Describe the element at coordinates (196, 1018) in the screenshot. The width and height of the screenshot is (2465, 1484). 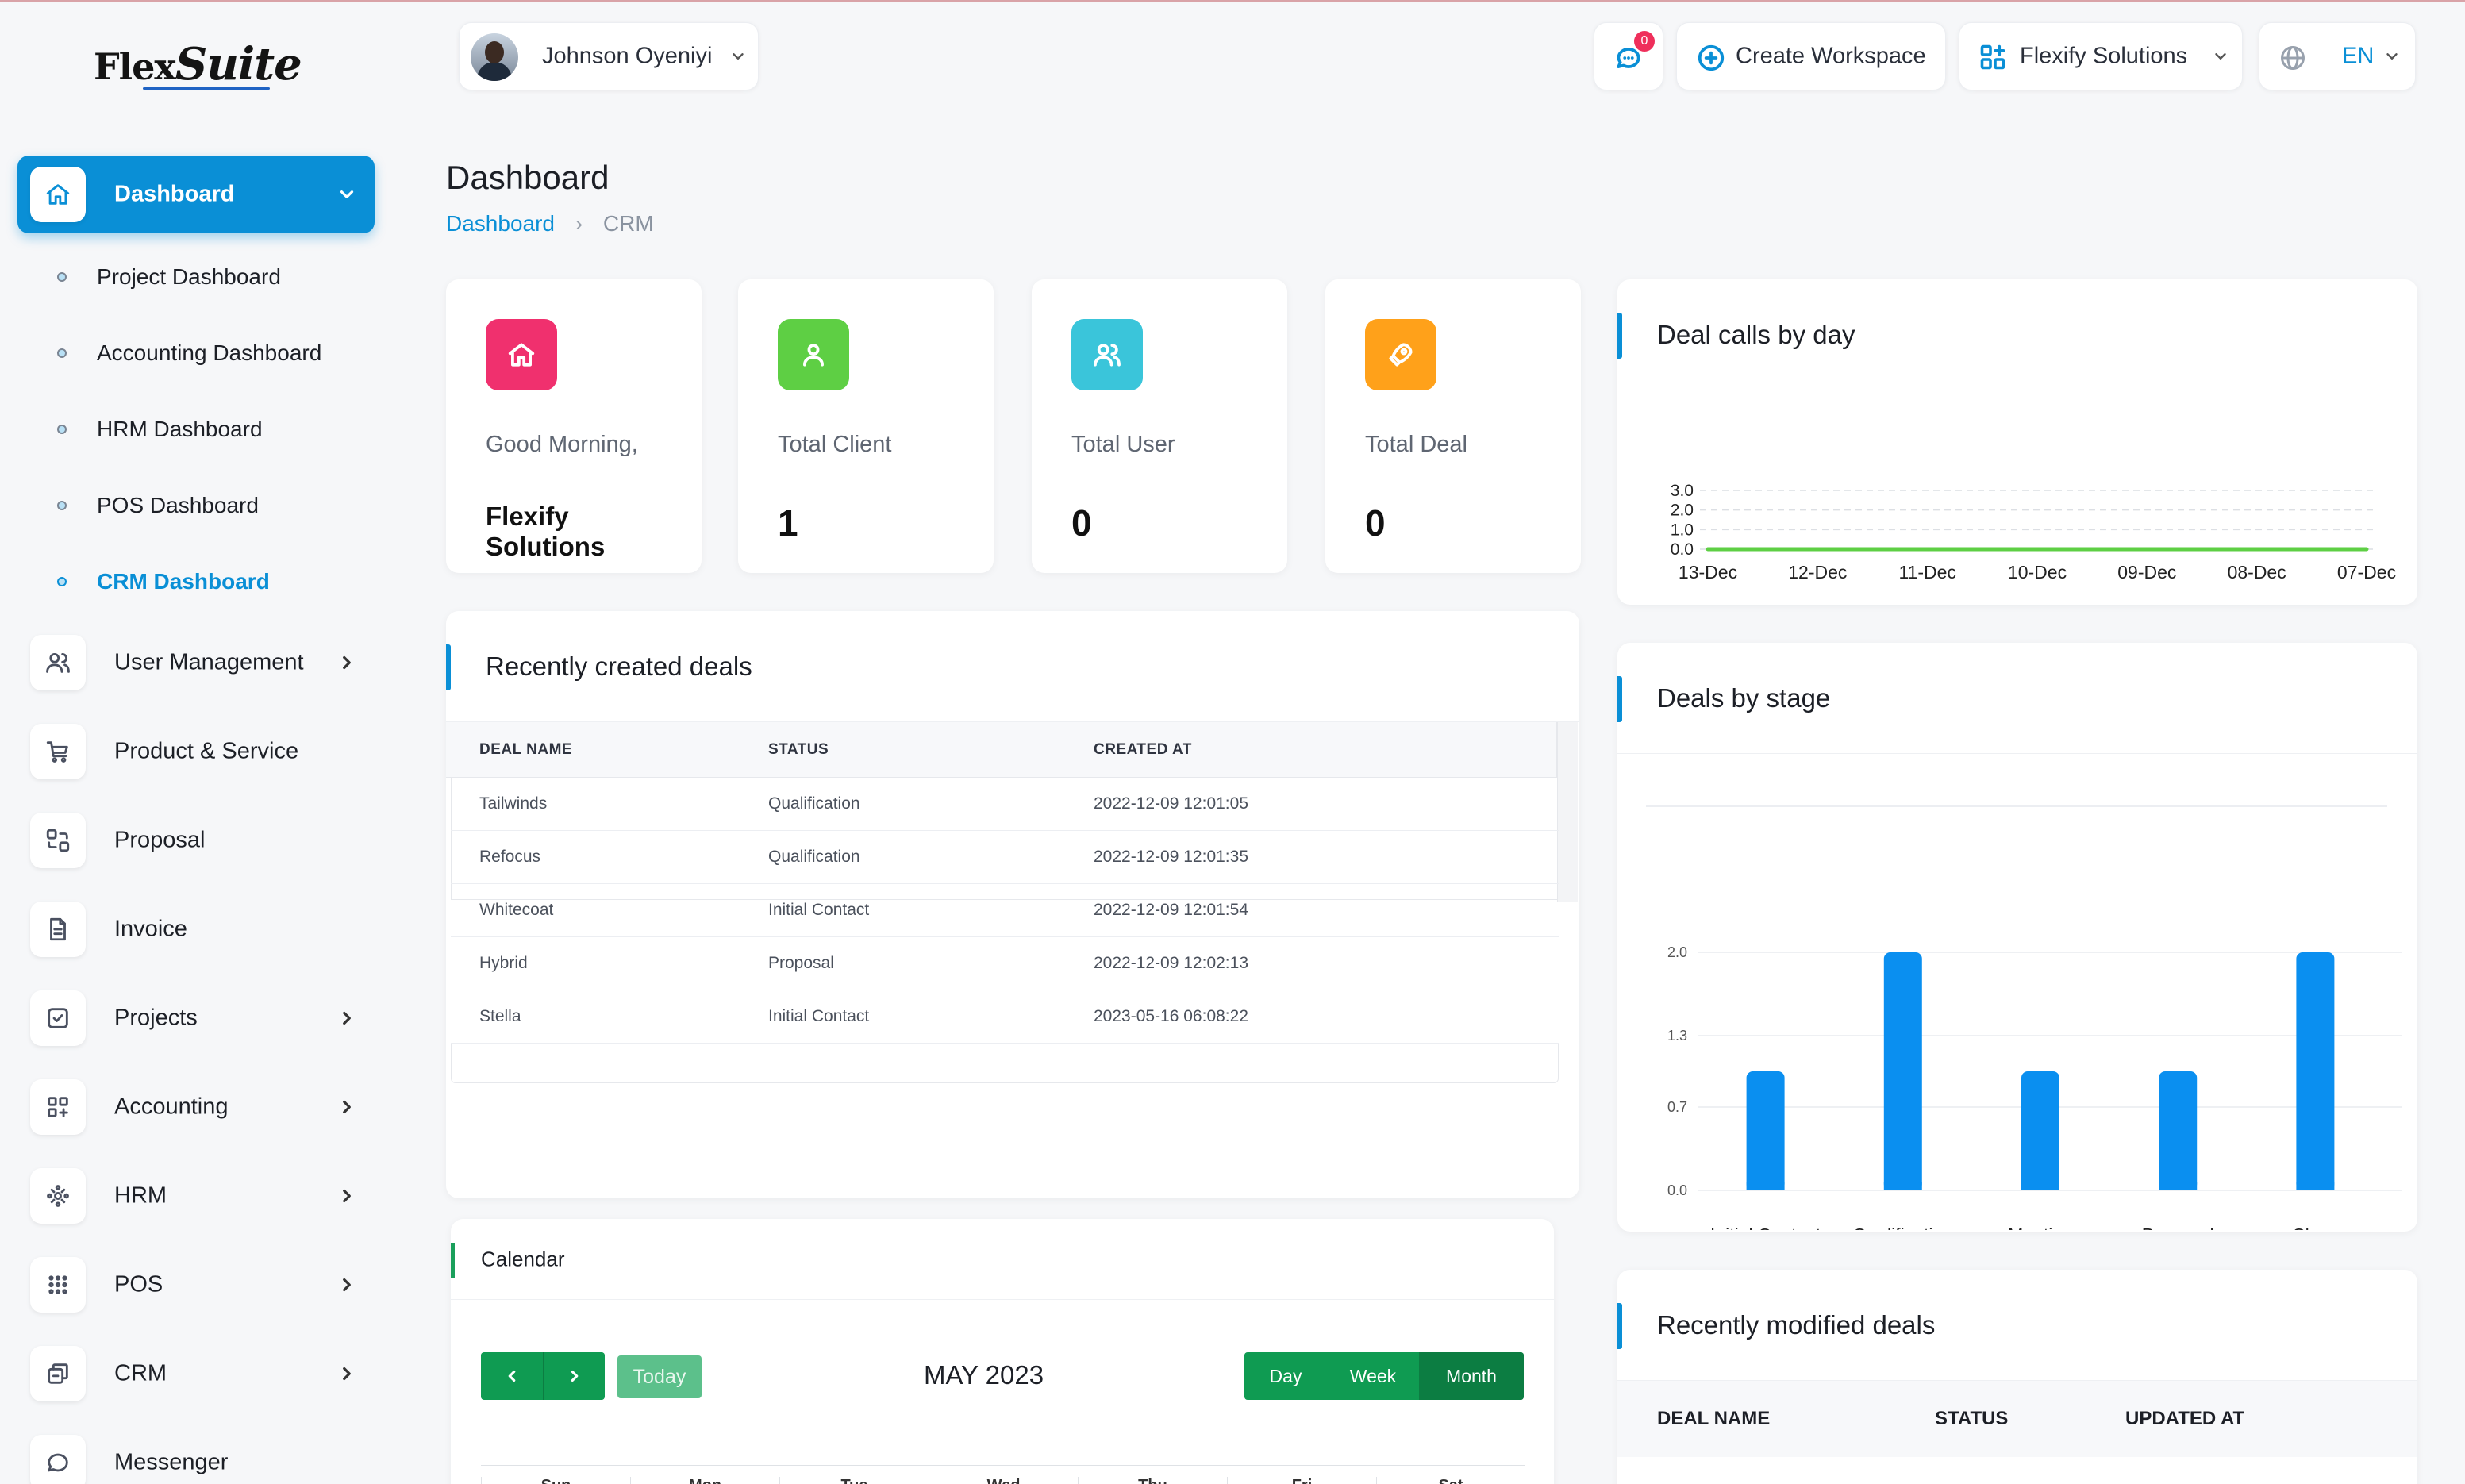
I see `sidebar-item-projects: Projects` at that location.